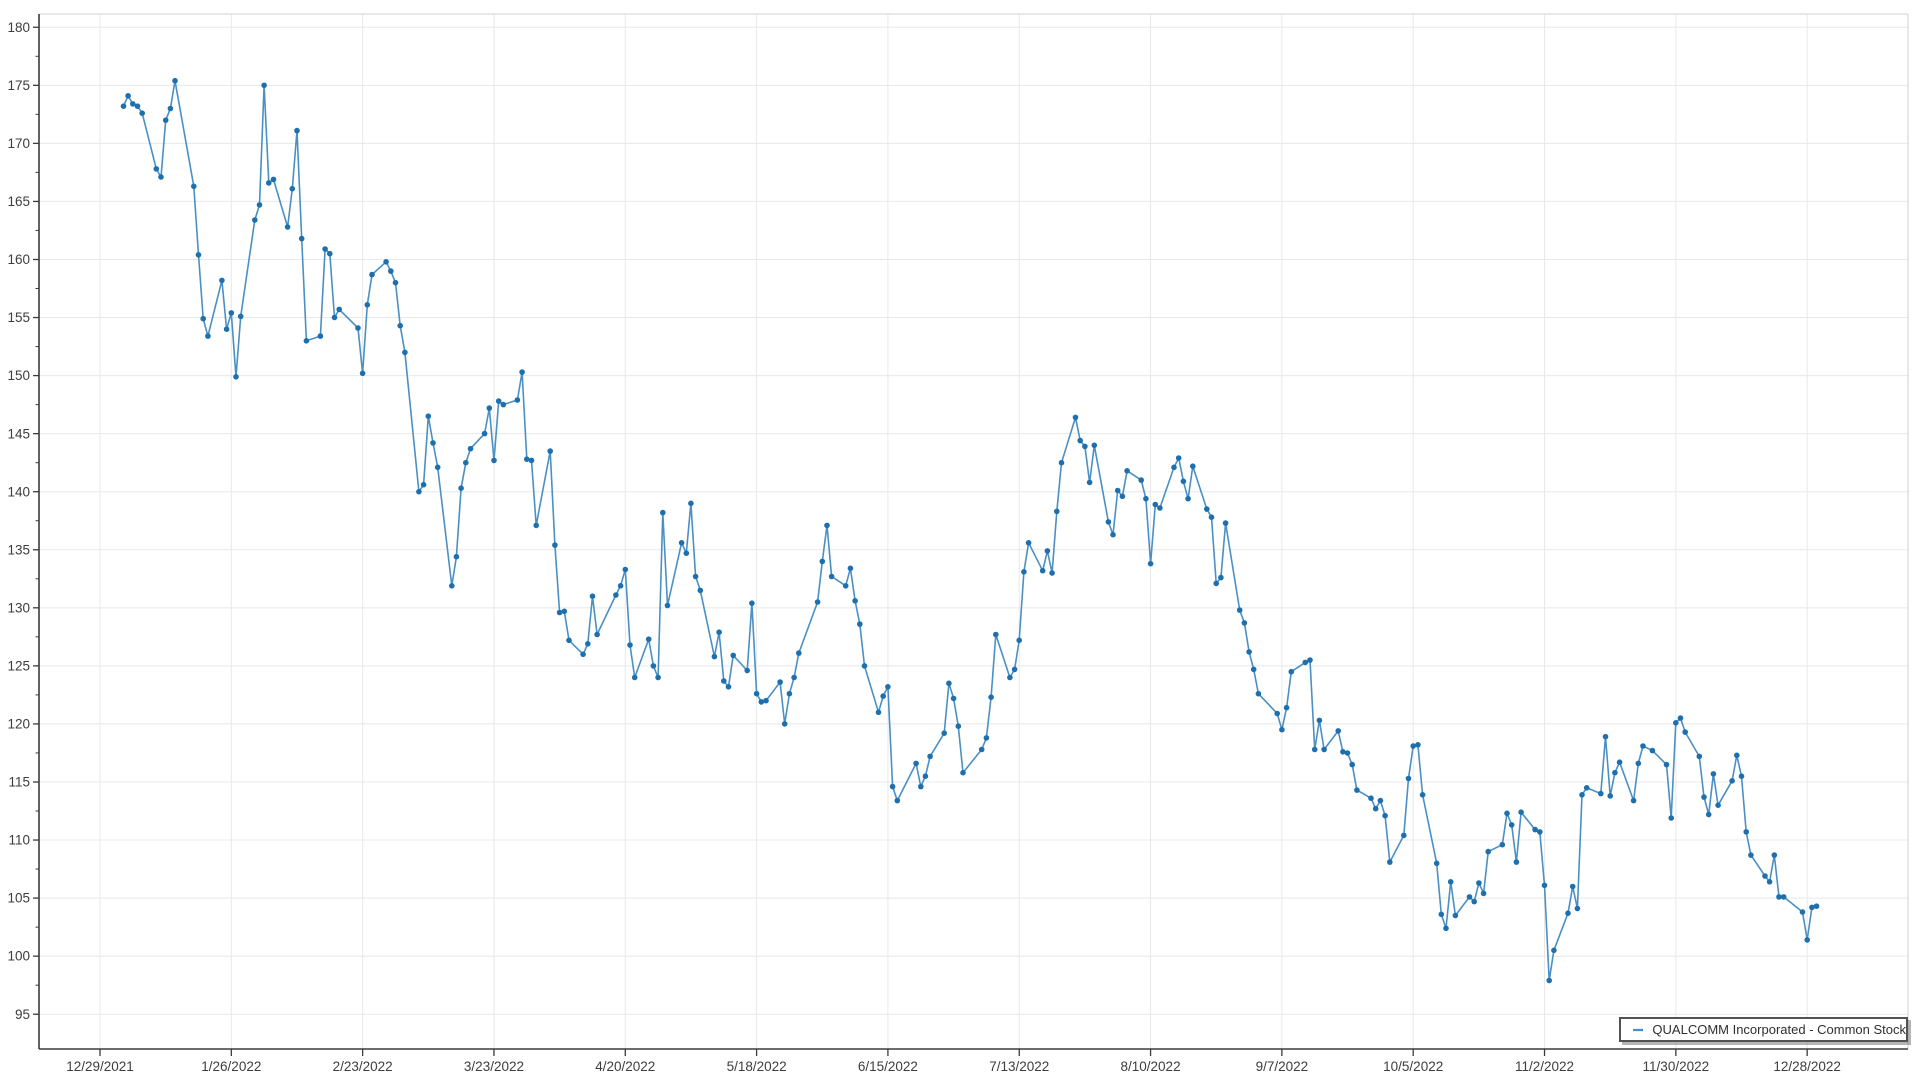  What do you see at coordinates (100, 1066) in the screenshot?
I see `x-axis-tick-label: 12/29/2021` at bounding box center [100, 1066].